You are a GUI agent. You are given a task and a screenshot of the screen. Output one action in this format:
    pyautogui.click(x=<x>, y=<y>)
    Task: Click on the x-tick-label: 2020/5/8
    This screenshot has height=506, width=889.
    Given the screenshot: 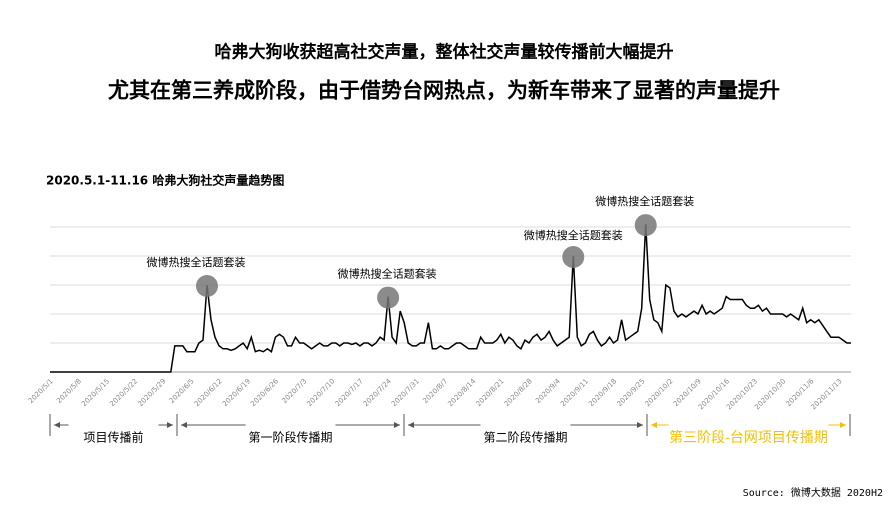 What is the action you would take?
    pyautogui.click(x=69, y=391)
    